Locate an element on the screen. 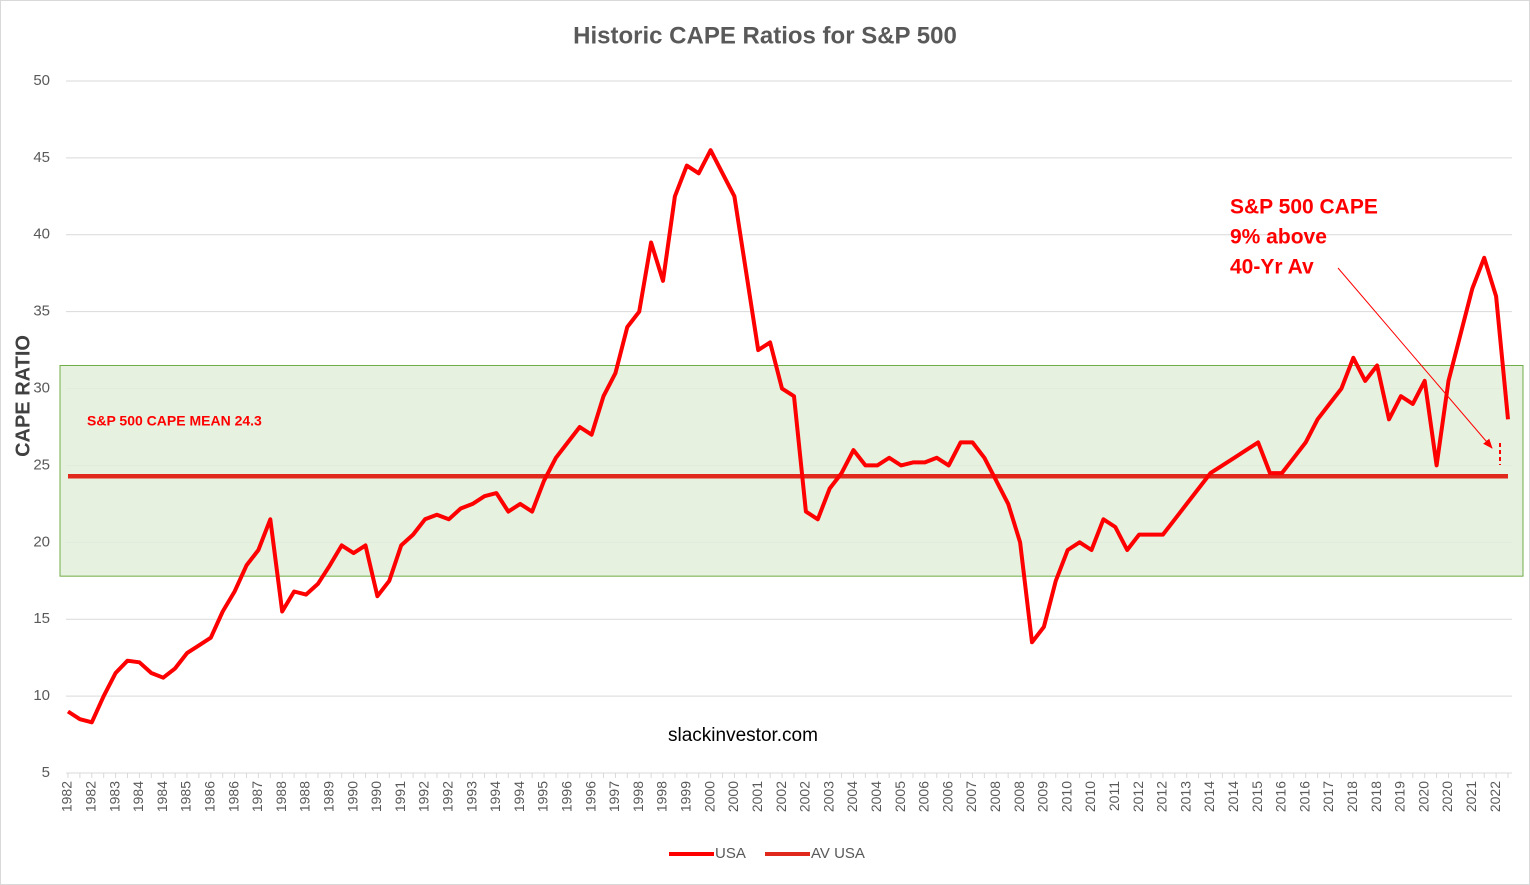  y-tick-label: 15 is located at coordinates (41, 618).